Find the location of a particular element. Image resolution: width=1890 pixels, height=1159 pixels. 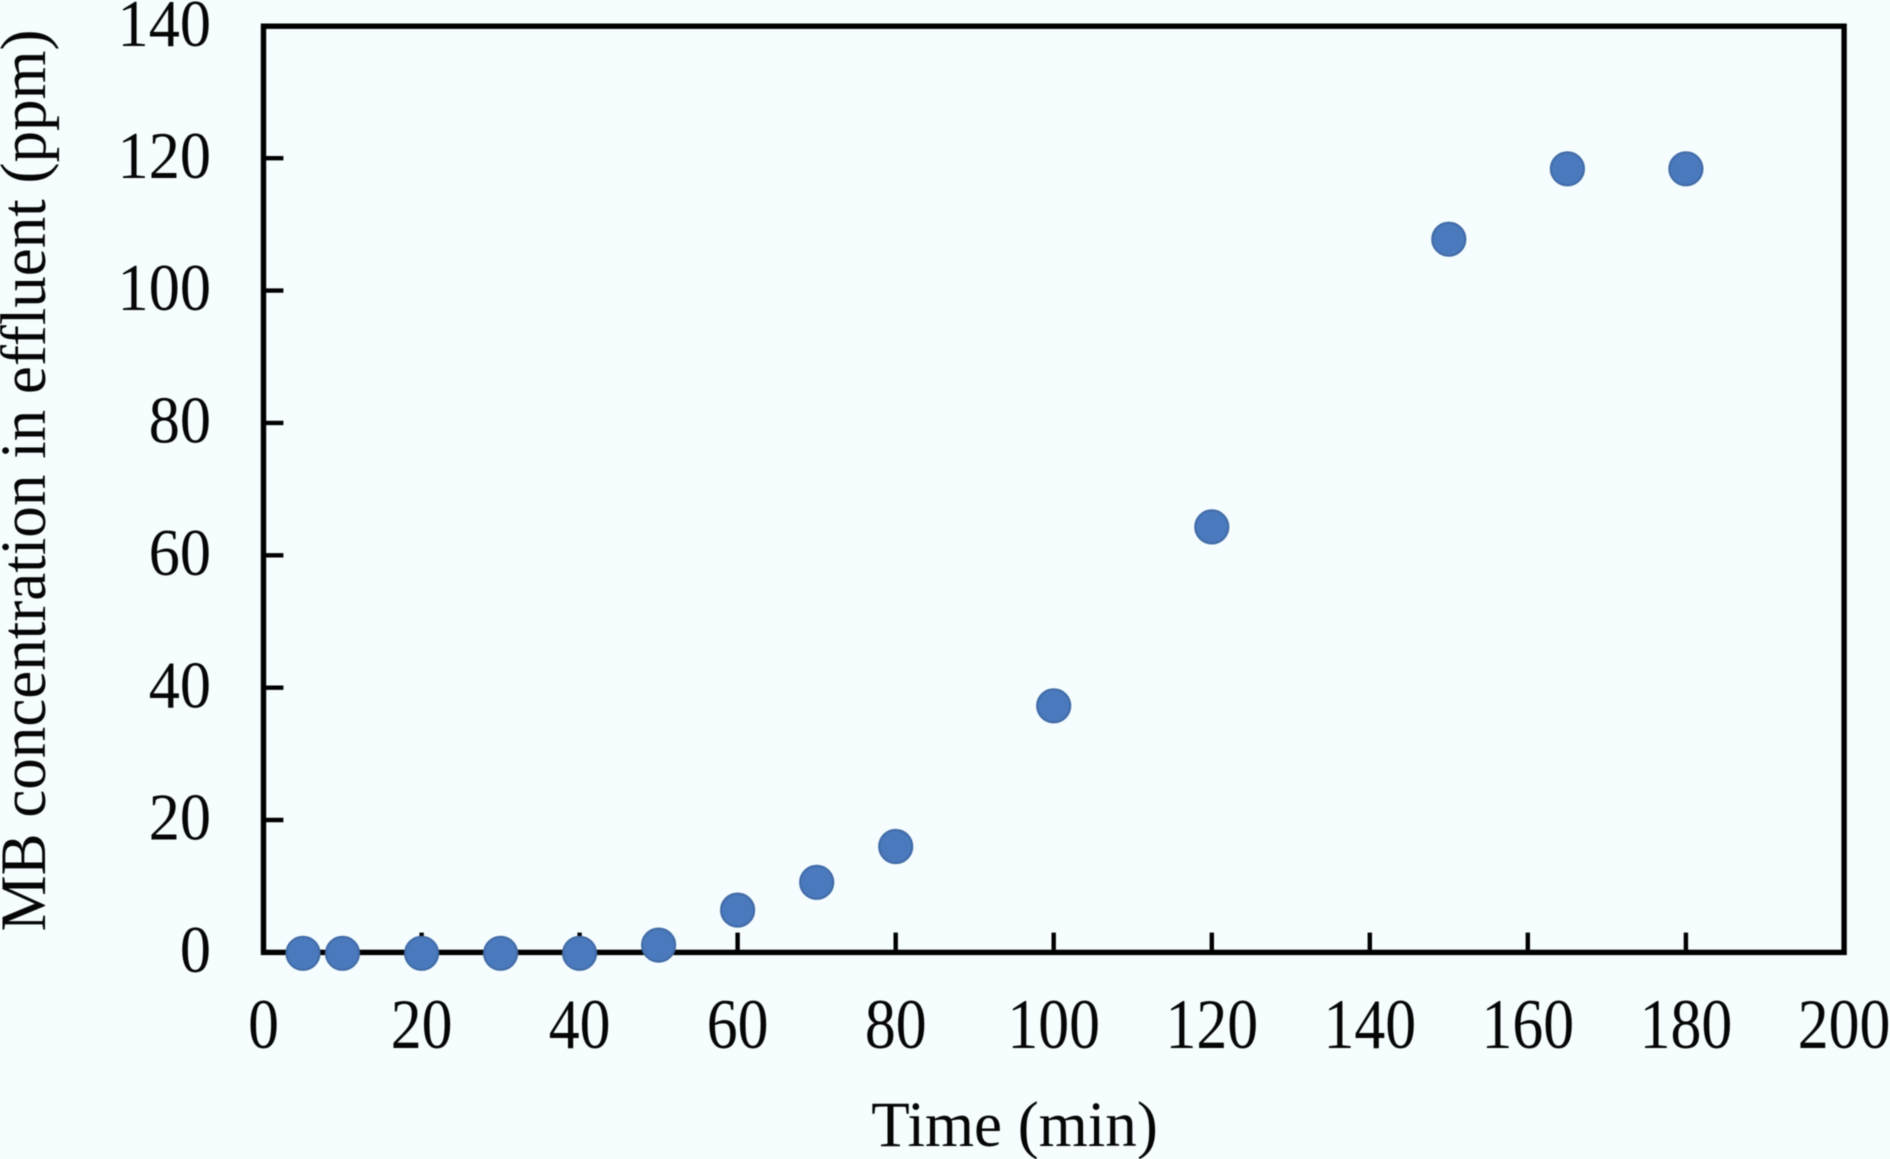

svg-text: 200 is located at coordinates (1844, 1025).